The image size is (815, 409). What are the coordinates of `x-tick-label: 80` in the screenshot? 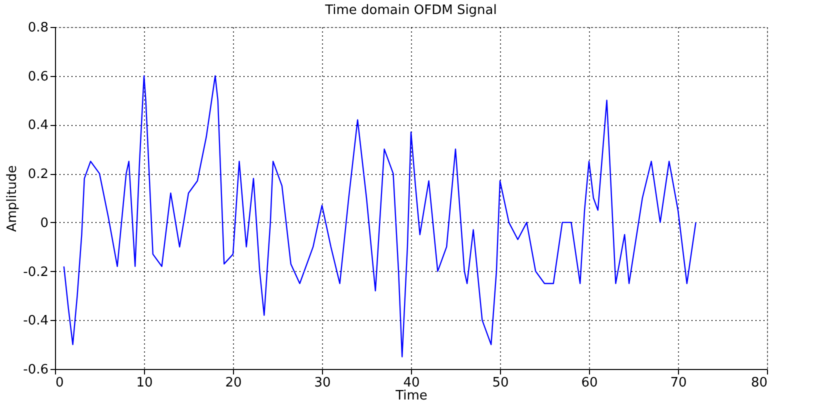 It's located at (759, 383).